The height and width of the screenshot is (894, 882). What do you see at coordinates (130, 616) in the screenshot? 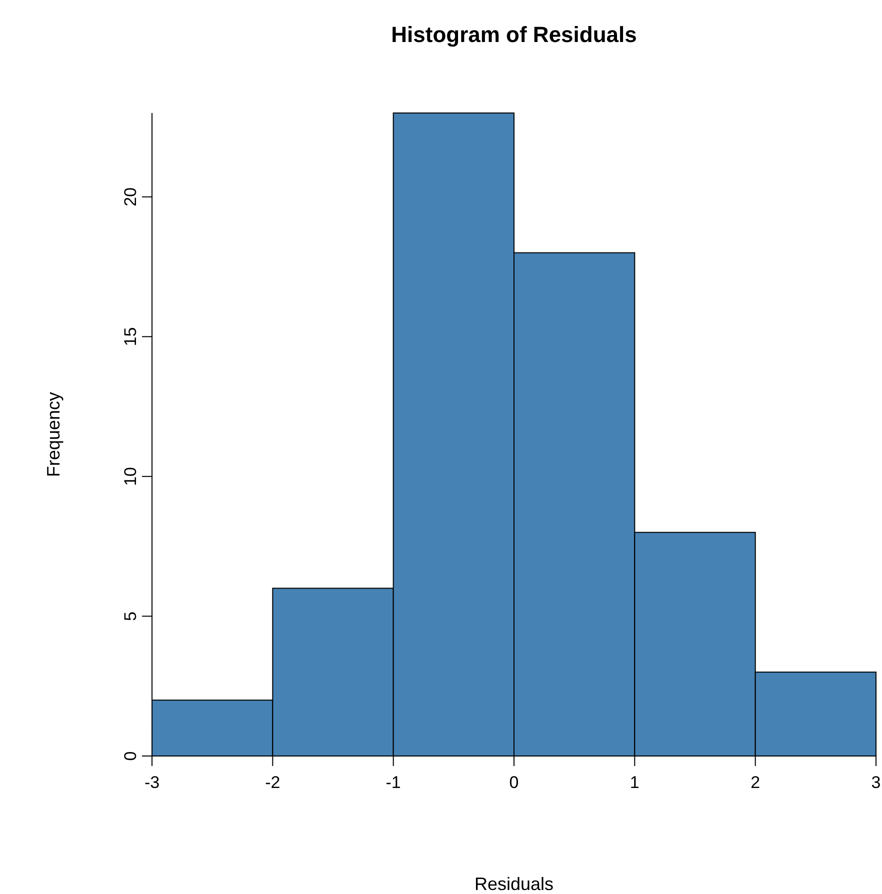
I see `y-tick-label: 5` at bounding box center [130, 616].